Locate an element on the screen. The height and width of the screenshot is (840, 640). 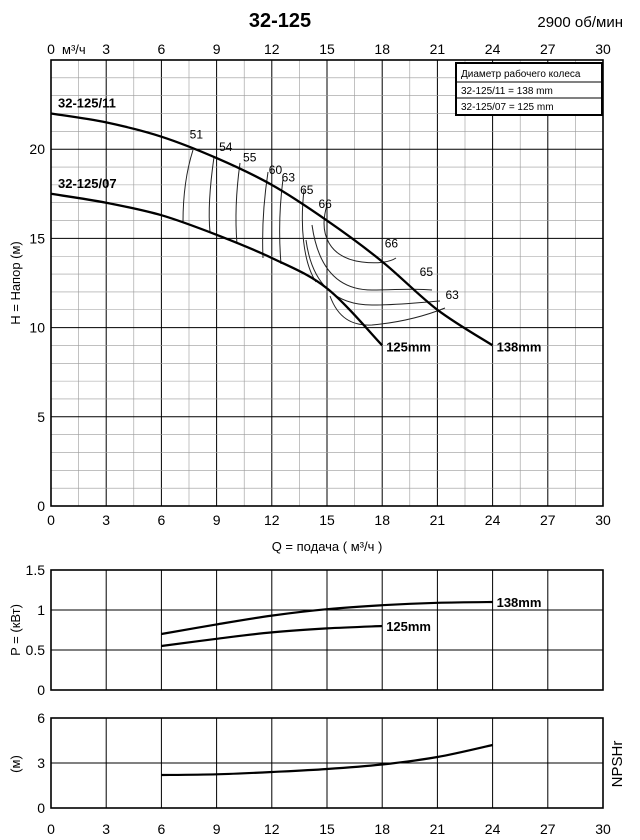
legend-frame is located at coordinates (529, 89).